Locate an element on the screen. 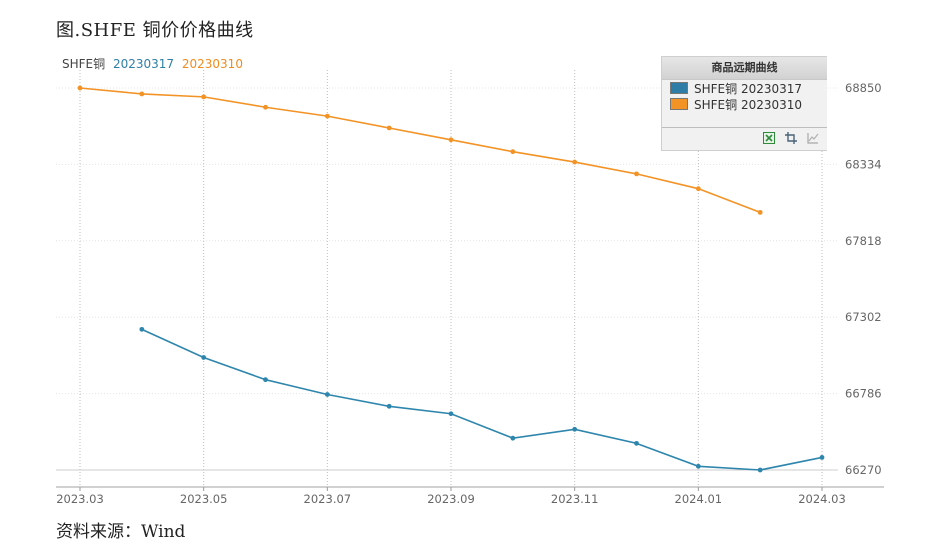 This screenshot has width=941, height=557. y-tick-label: 66786 is located at coordinates (863, 394).